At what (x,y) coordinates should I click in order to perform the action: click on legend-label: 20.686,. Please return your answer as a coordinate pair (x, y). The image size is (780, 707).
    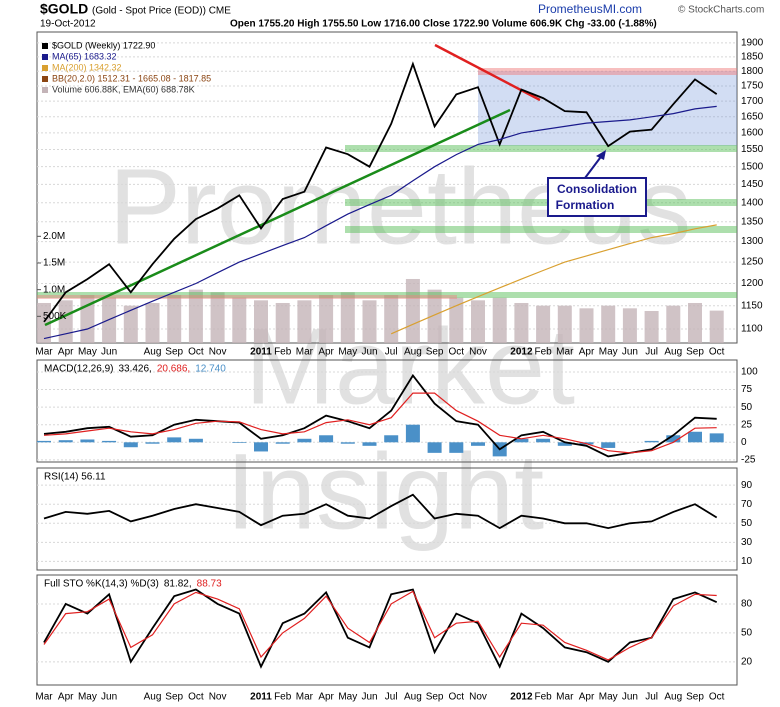
    Looking at the image, I should click on (173, 369).